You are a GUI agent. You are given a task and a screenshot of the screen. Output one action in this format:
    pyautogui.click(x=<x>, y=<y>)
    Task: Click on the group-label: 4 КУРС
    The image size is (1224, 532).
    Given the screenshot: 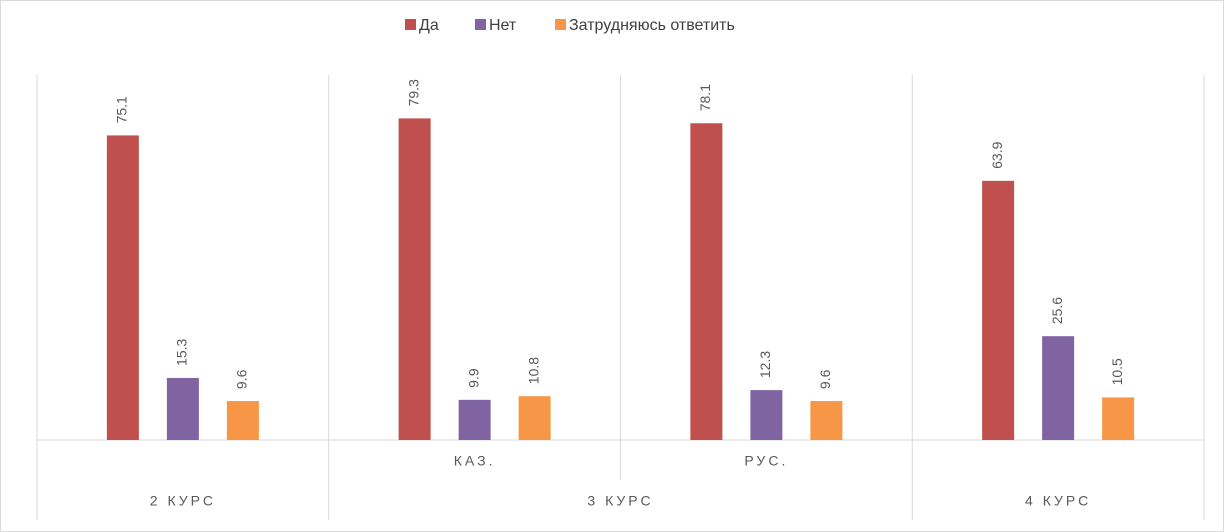 What is the action you would take?
    pyautogui.click(x=1058, y=501)
    